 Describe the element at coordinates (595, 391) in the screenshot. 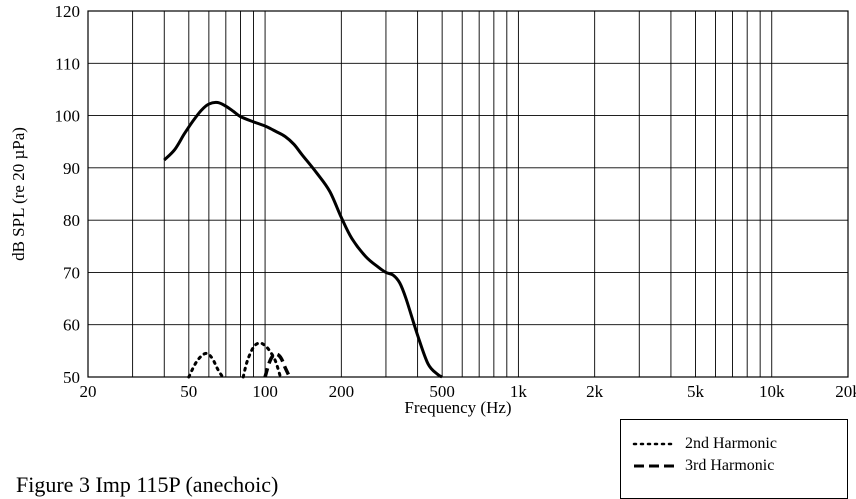

I see `x-tick-label: 2k` at that location.